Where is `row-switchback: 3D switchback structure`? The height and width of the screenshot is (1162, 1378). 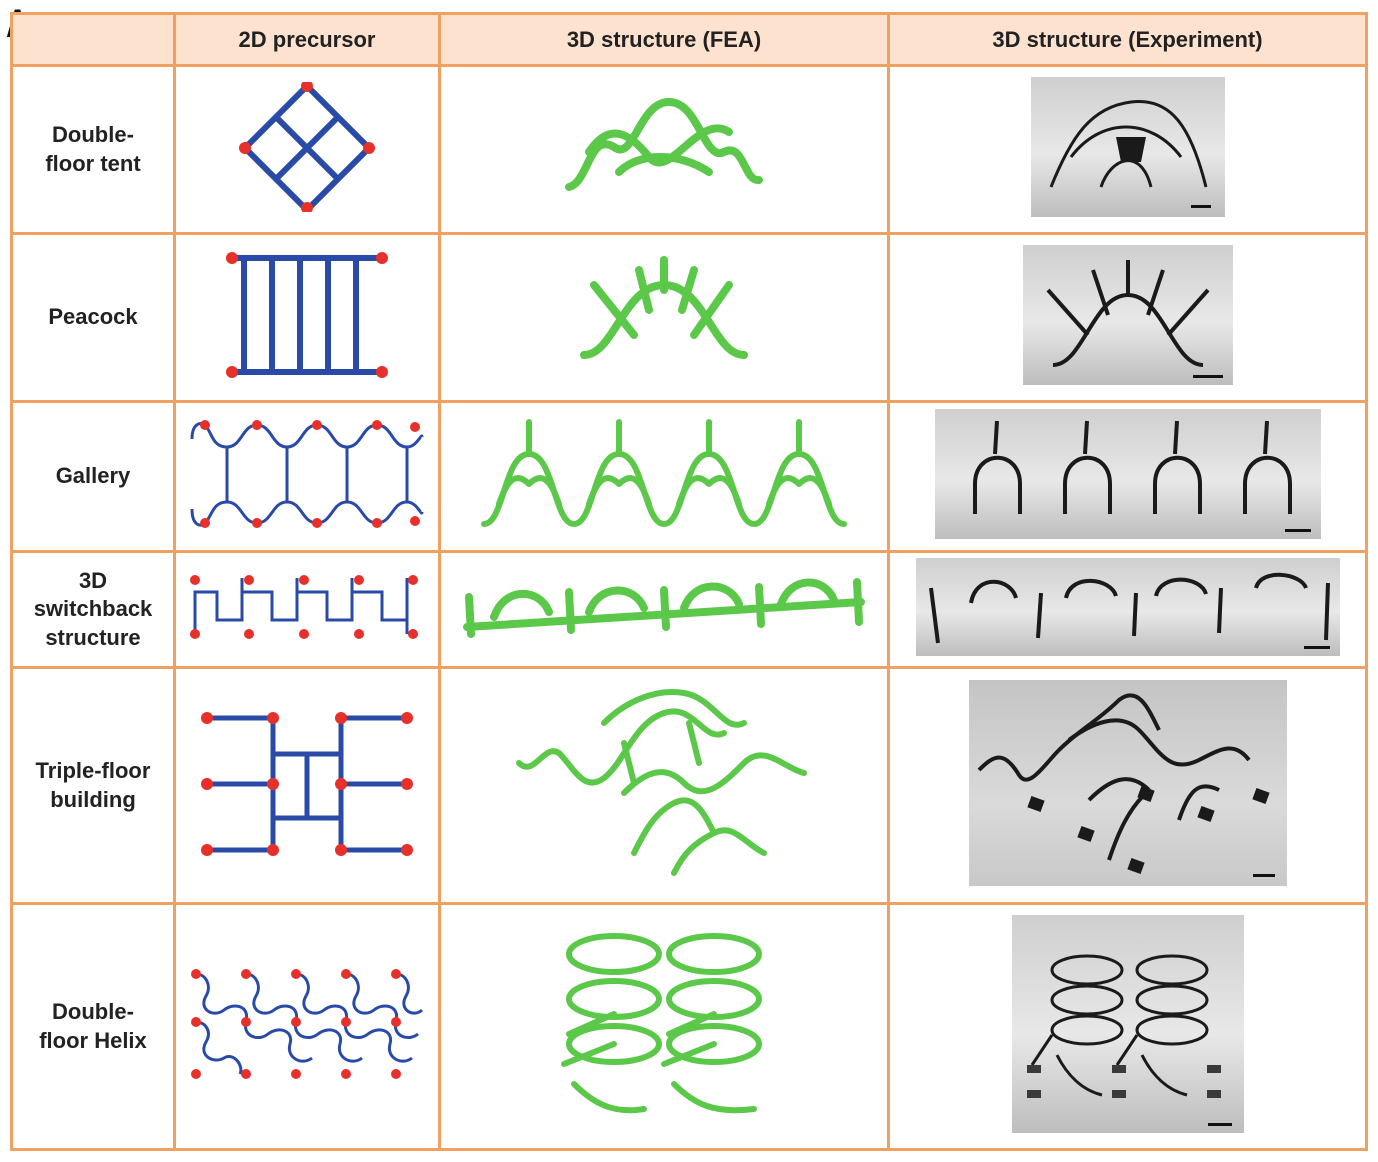 row-switchback: 3D switchback structure is located at coordinates (689, 609).